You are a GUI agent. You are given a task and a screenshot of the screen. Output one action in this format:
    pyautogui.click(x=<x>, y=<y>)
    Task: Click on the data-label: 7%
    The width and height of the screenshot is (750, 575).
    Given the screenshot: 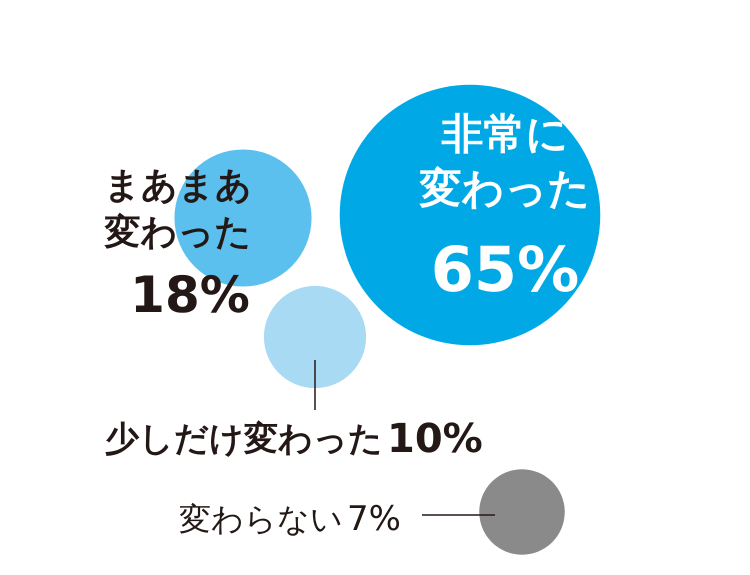 What is the action you would take?
    pyautogui.click(x=374, y=519)
    